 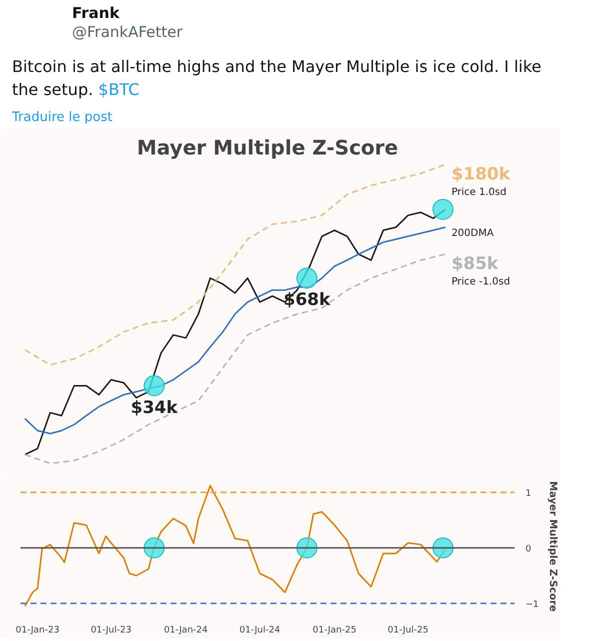 I want to click on x-tick-label: 01-Jul-25, so click(x=408, y=631).